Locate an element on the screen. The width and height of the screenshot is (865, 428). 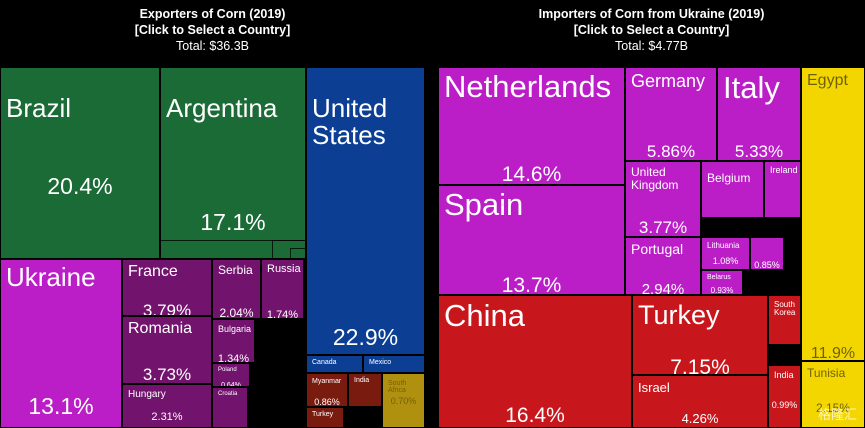
exporter-tile-bulgaria: Bulgaria 1.34% is located at coordinates (233, 341).